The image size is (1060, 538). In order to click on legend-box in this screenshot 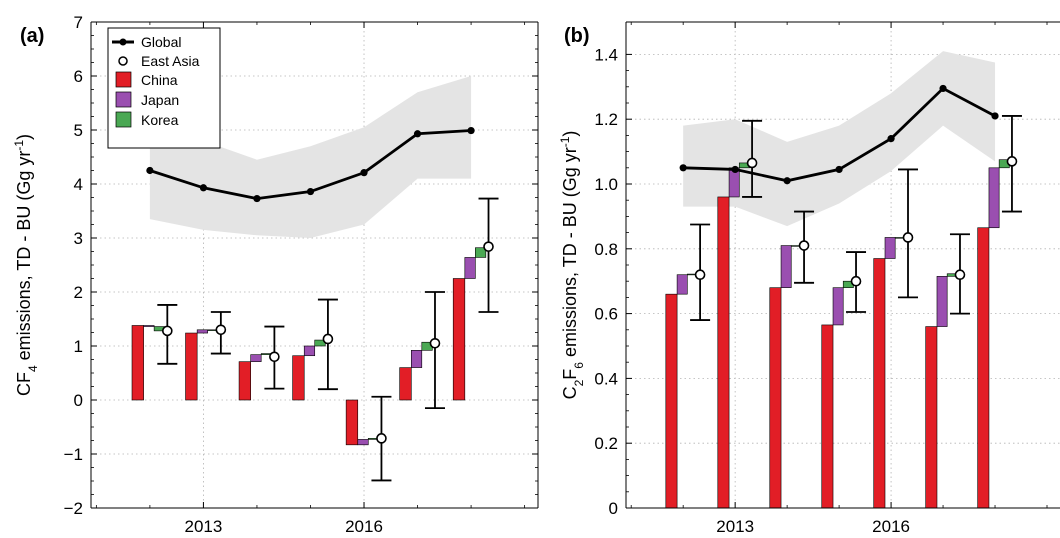, I will do `click(164, 88)`.